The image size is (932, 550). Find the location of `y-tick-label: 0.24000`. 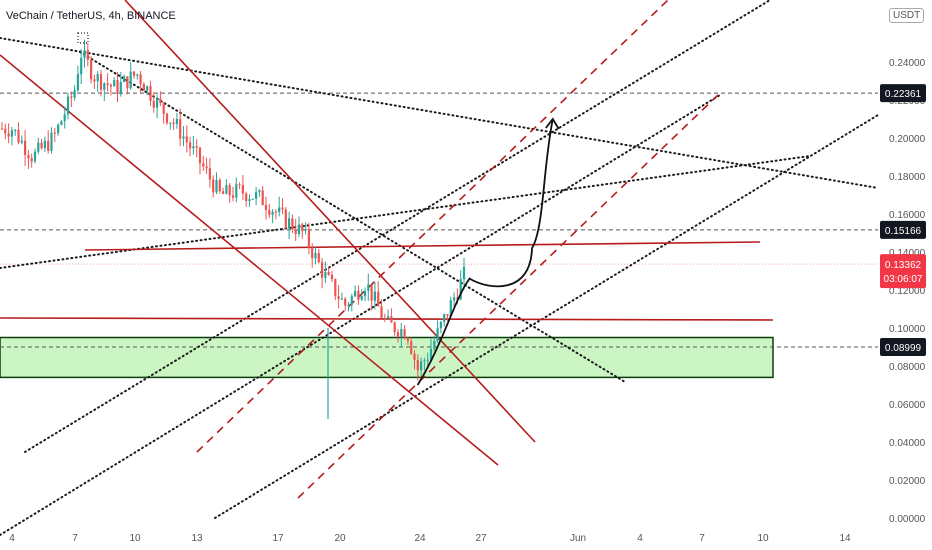

y-tick-label: 0.24000 is located at coordinates (907, 63).